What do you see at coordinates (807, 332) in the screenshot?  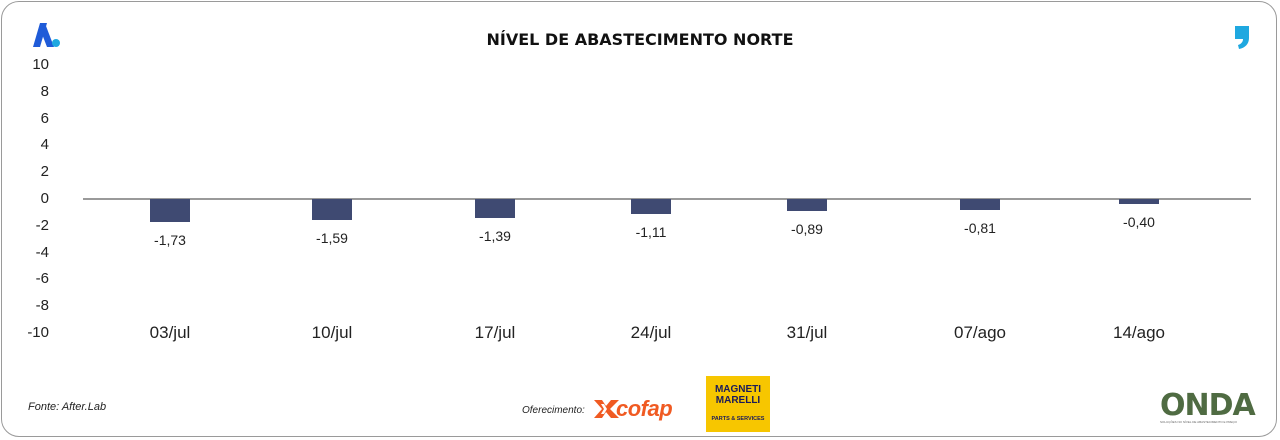 I see `x-tick-label: 31/jul` at bounding box center [807, 332].